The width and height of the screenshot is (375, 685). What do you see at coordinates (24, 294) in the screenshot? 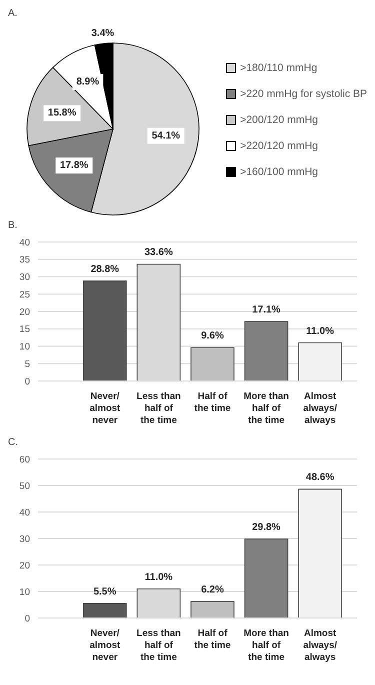
I see `y-tick-label: 25` at bounding box center [24, 294].